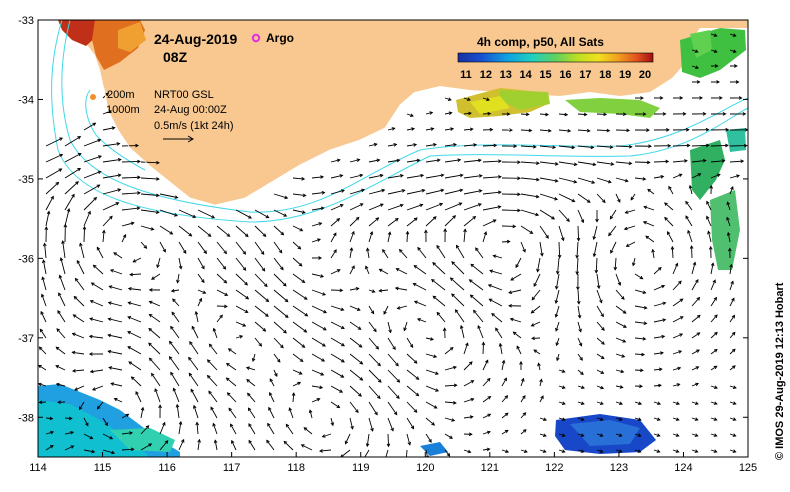 The height and width of the screenshot is (492, 790). I want to click on argo-label: Argo, so click(280, 38).